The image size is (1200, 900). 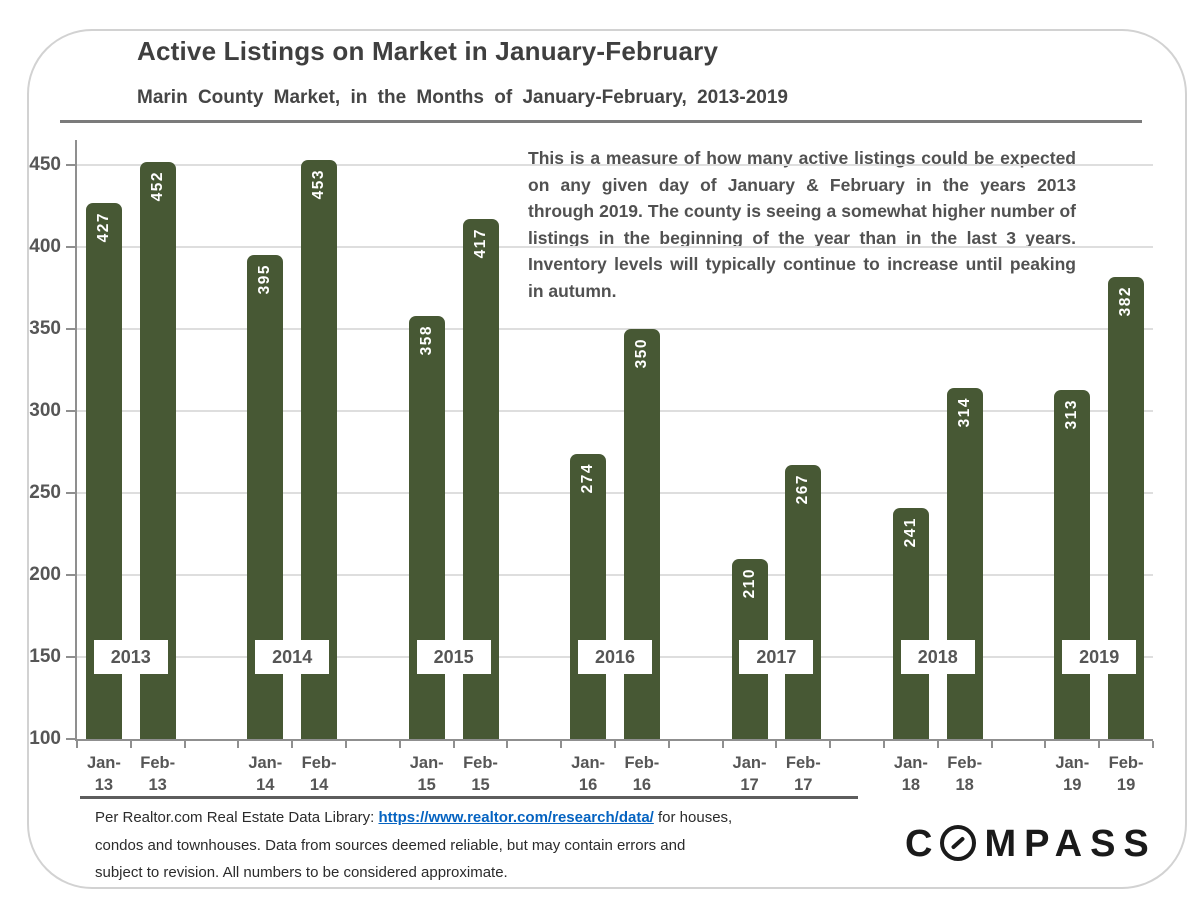 I want to click on bar-value-label: 452, so click(x=157, y=186).